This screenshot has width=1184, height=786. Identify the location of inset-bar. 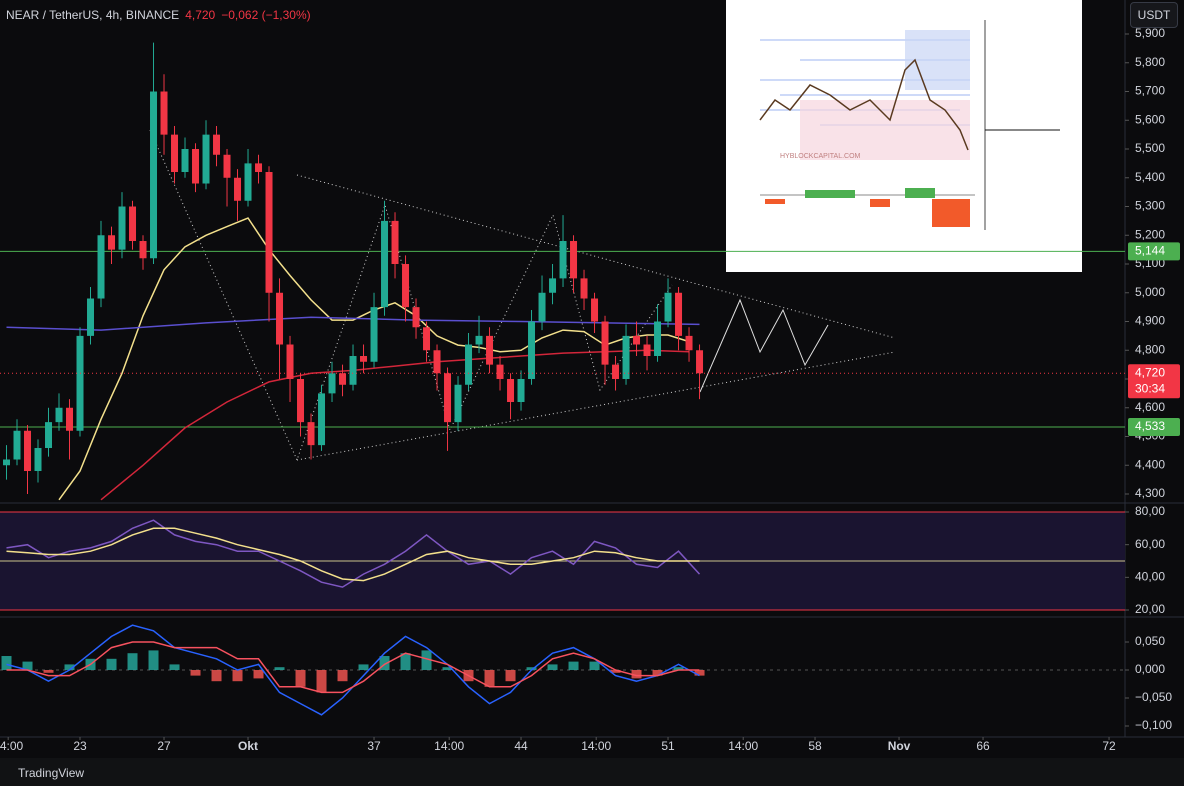
(951, 213).